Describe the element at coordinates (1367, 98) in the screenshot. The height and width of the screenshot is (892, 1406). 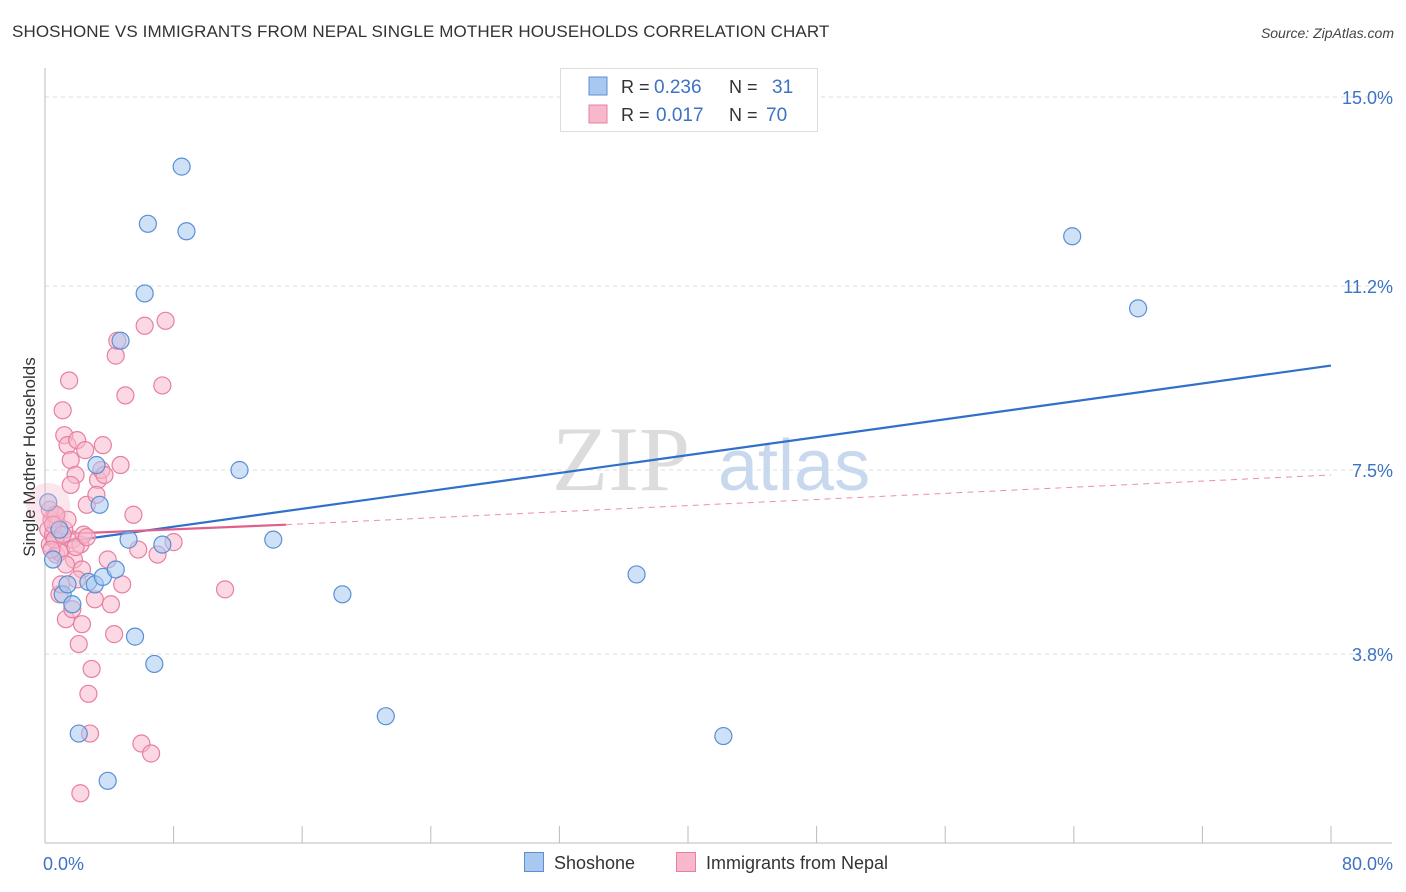
I see `y-tick-label: 15.0%` at that location.